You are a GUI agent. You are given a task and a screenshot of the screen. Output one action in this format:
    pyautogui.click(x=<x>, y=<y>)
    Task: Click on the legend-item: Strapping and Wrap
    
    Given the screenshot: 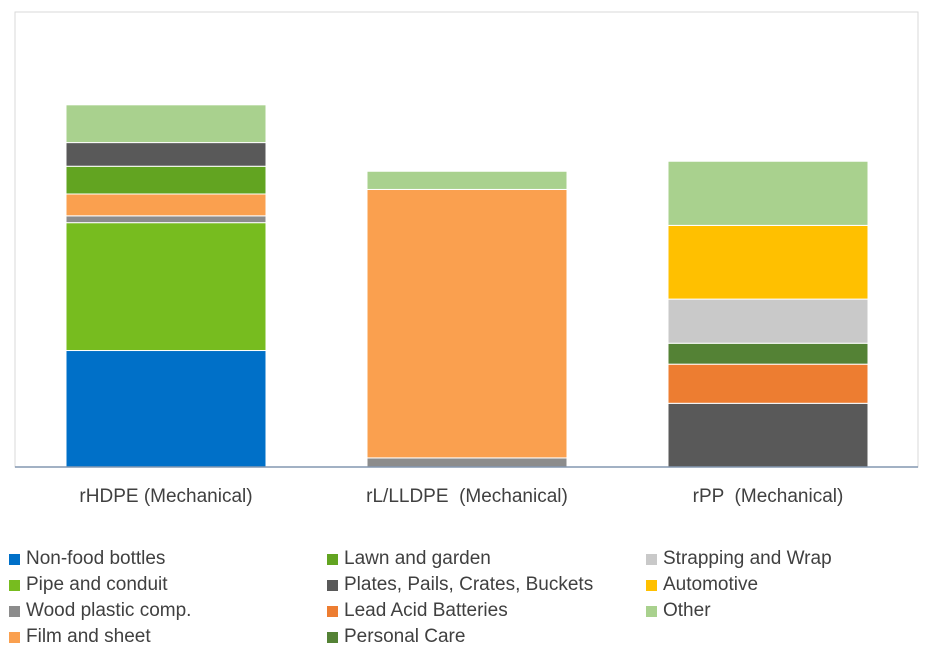 What is the action you would take?
    pyautogui.click(x=739, y=559)
    